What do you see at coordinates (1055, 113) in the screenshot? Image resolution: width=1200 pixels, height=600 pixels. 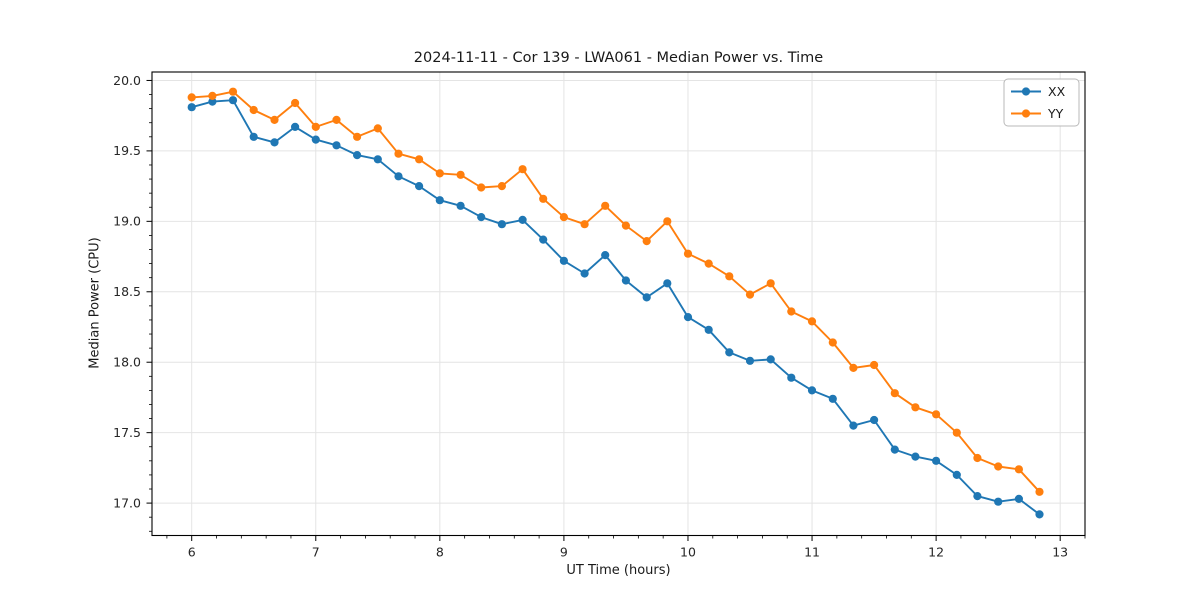 I see `legend-label-YY: YY` at bounding box center [1055, 113].